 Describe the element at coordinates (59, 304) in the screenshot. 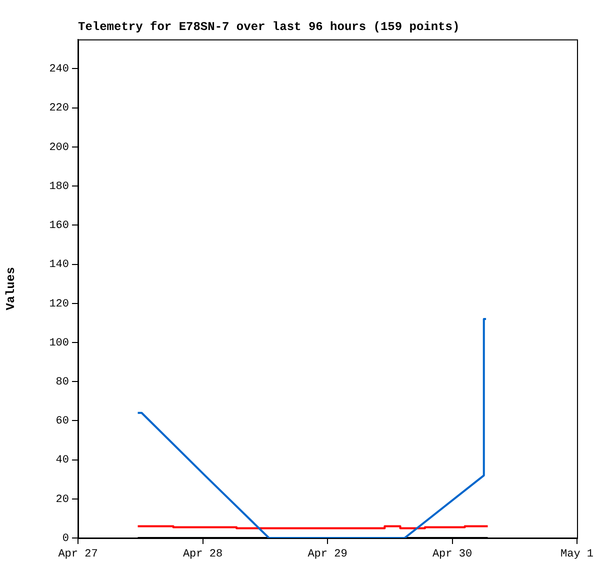

I see `y-tick-label: 120` at that location.